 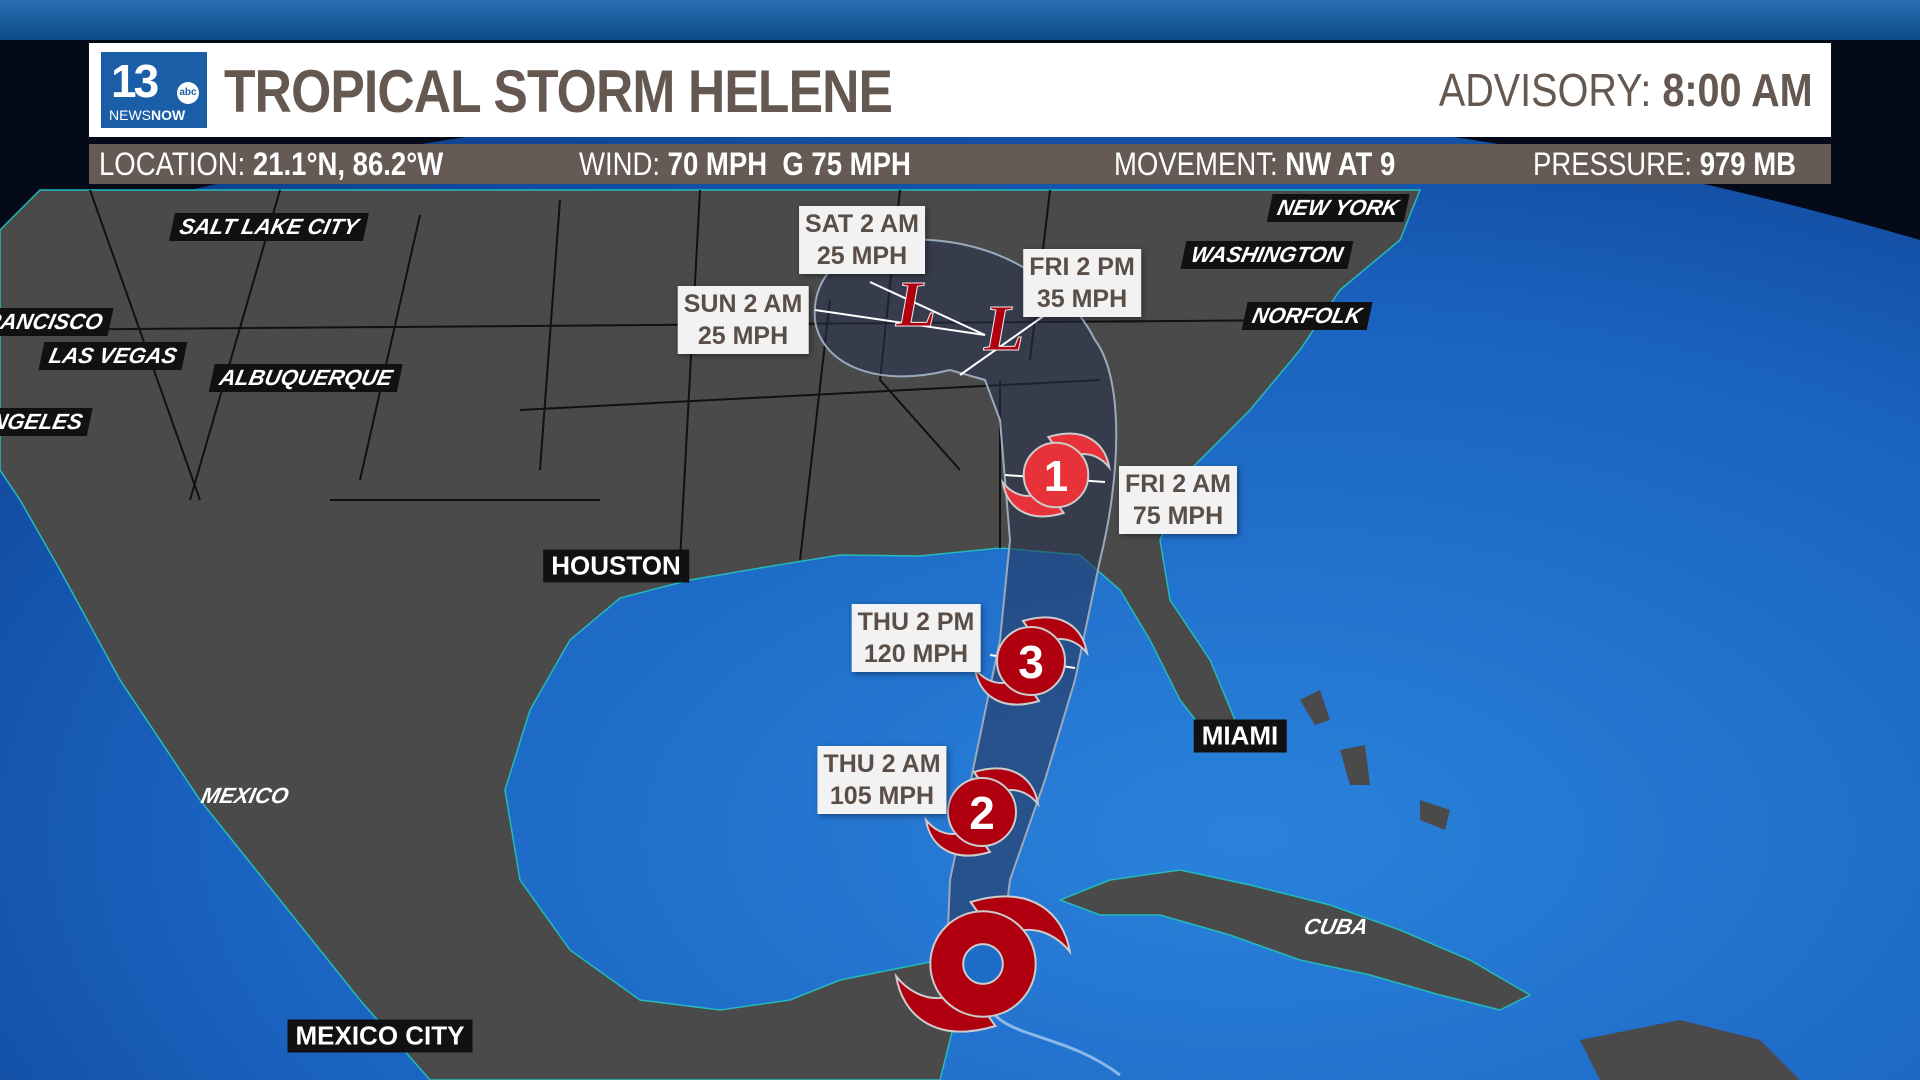 I want to click on advisory-time: ADVISORY: 8:00 AM, so click(x=1626, y=90).